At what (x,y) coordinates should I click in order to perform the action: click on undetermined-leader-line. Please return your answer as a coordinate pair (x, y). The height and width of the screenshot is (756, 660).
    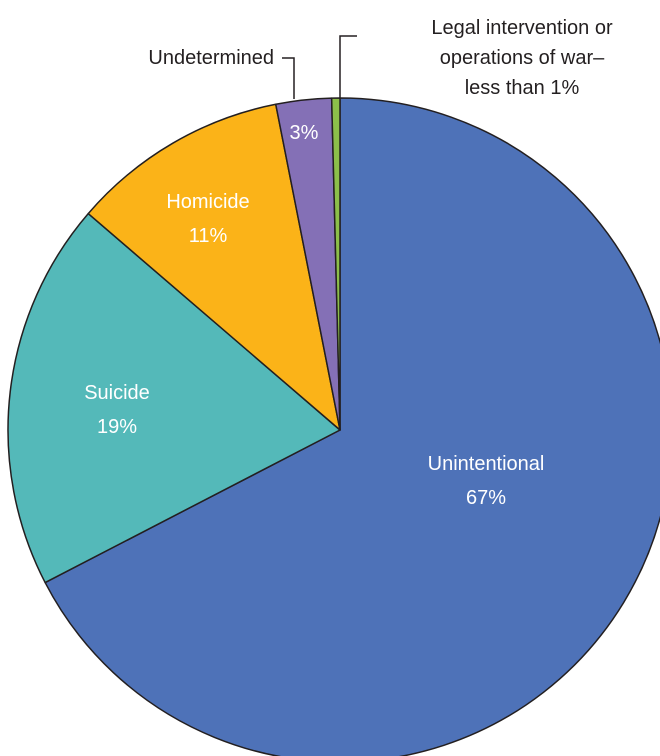
    Looking at the image, I should click on (288, 78).